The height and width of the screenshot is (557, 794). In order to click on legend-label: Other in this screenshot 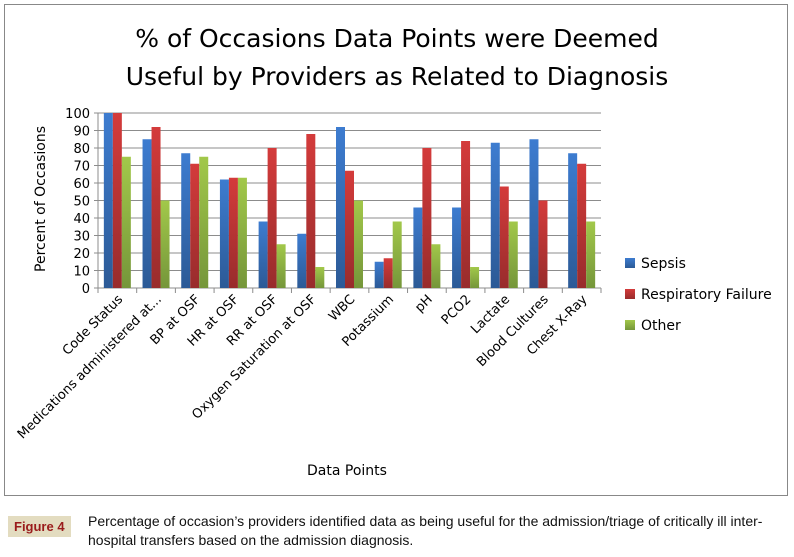, I will do `click(661, 326)`.